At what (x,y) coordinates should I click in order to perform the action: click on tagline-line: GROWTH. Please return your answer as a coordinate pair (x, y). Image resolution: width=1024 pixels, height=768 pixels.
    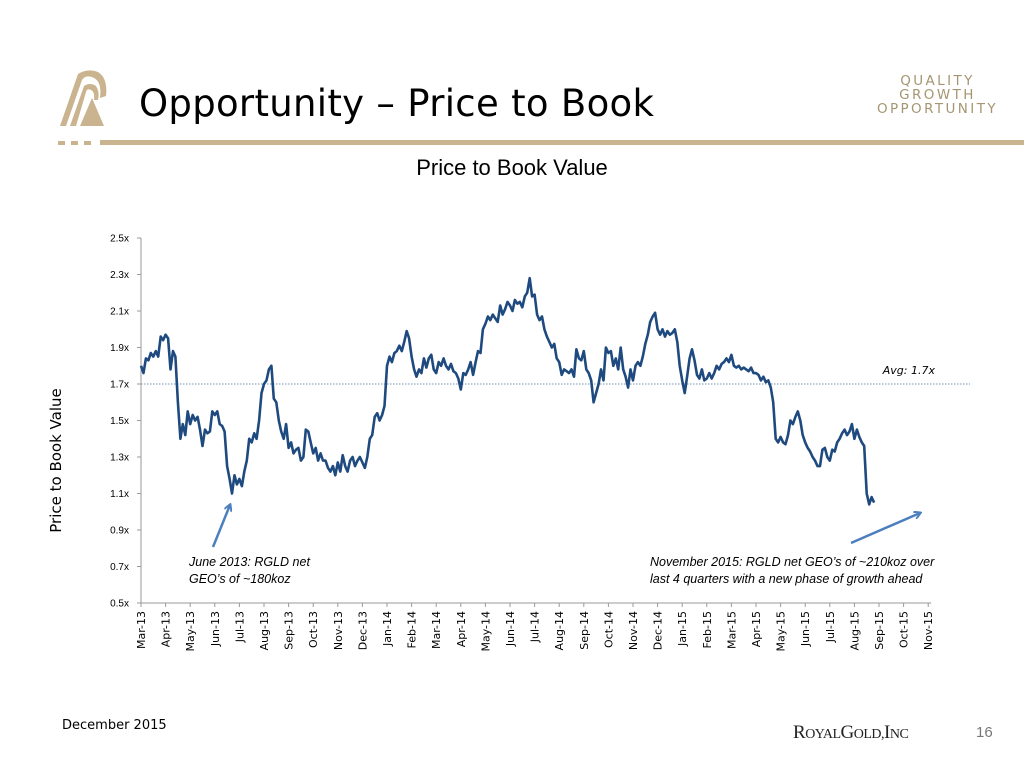
    Looking at the image, I should click on (937, 95).